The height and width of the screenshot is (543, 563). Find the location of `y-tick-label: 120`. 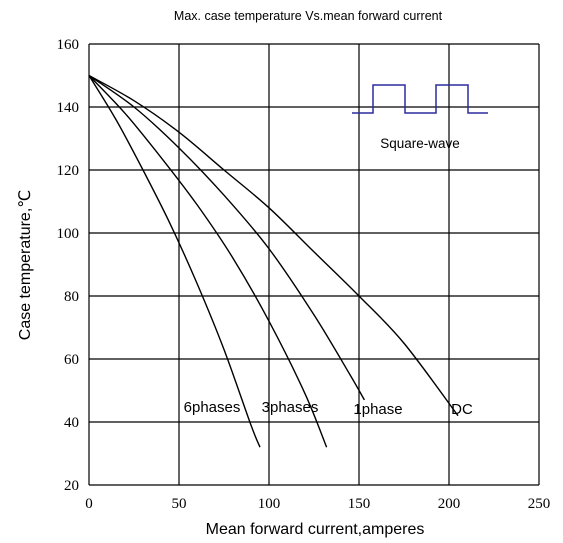

y-tick-label: 120 is located at coordinates (68, 171).